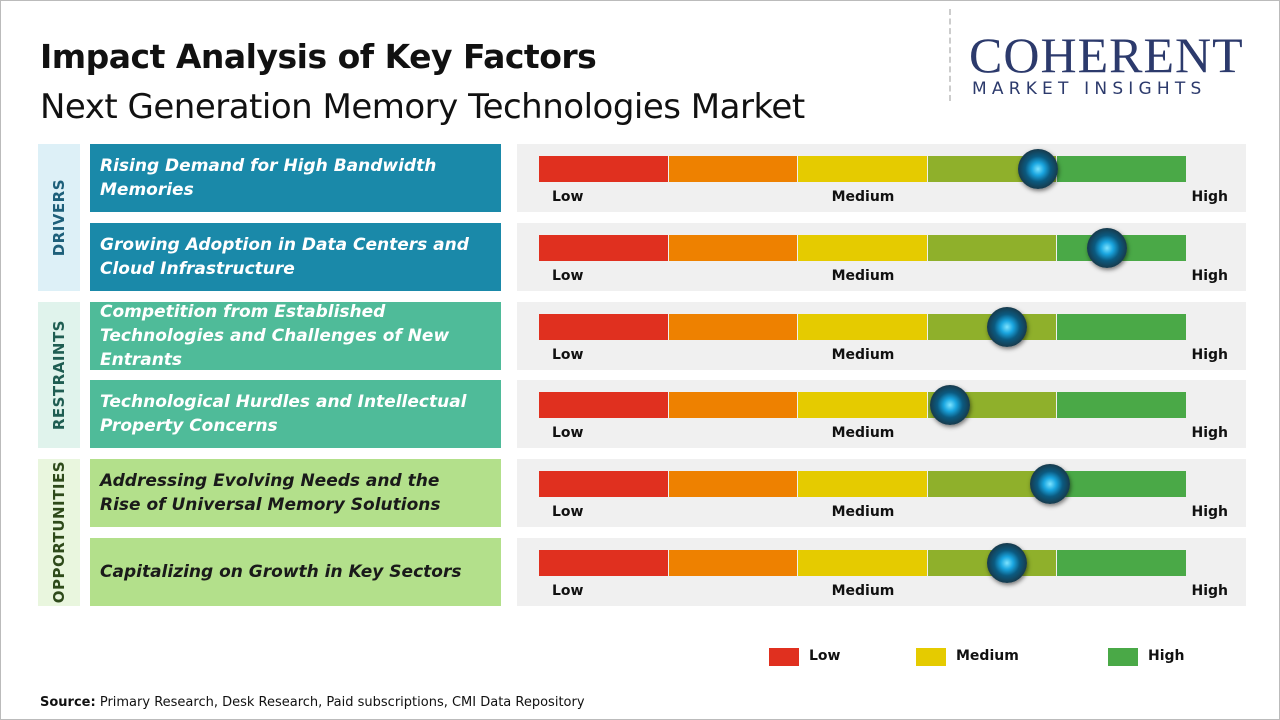 This screenshot has height=720, width=1280. What do you see at coordinates (1089, 89) in the screenshot?
I see `logo-tagline: MARKET INSIGHTS` at bounding box center [1089, 89].